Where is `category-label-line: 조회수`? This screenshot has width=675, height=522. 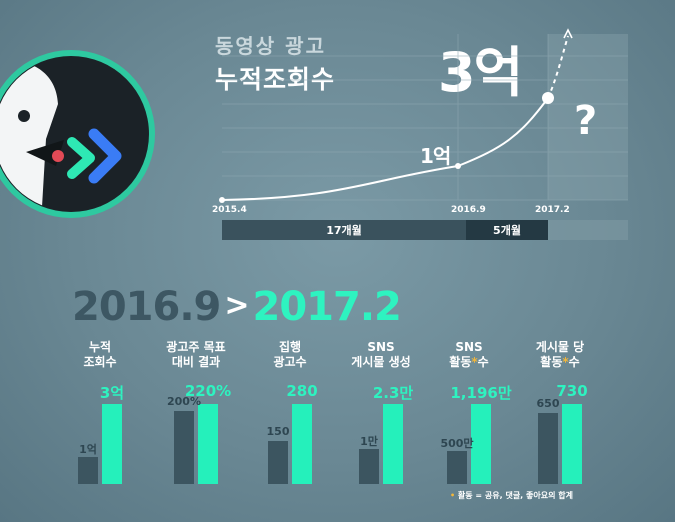 category-label-line: 조회수 is located at coordinates (100, 362).